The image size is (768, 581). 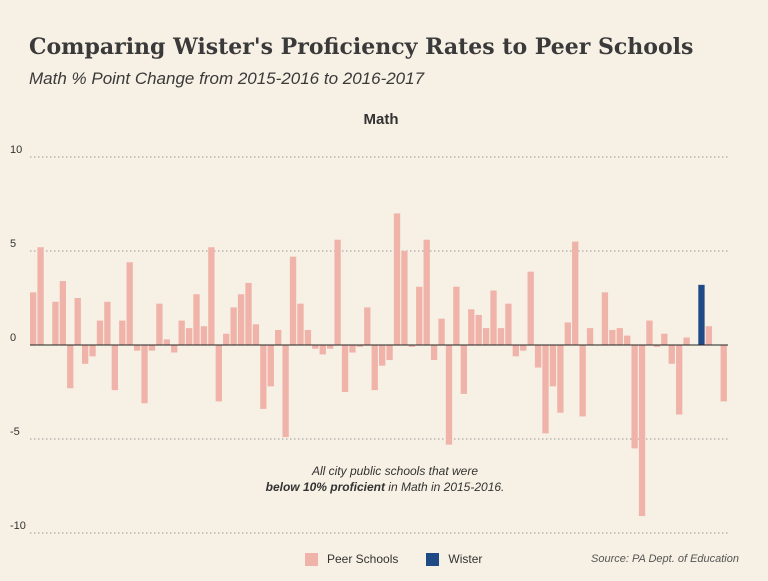 I want to click on legend: Peer Schools Wister, so click(x=407, y=559).